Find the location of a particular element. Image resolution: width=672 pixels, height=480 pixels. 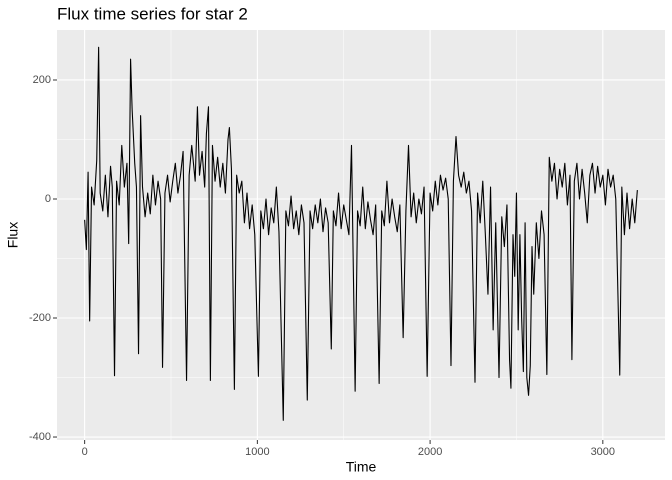

x-tick-label: 0 is located at coordinates (85, 452).